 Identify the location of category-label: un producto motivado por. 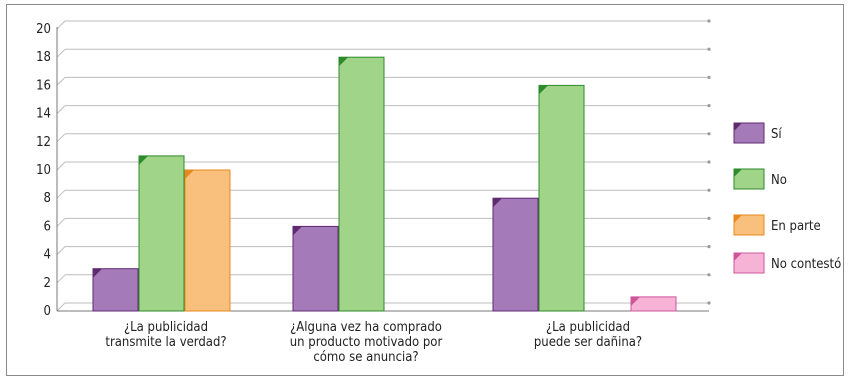
(366, 342).